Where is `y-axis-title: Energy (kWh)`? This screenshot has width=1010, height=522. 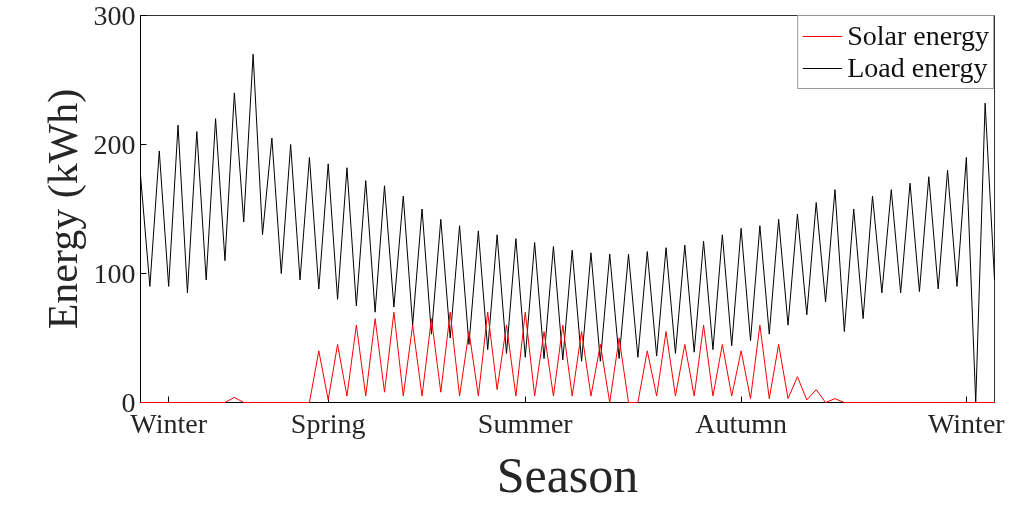 y-axis-title: Energy (kWh) is located at coordinates (63, 209).